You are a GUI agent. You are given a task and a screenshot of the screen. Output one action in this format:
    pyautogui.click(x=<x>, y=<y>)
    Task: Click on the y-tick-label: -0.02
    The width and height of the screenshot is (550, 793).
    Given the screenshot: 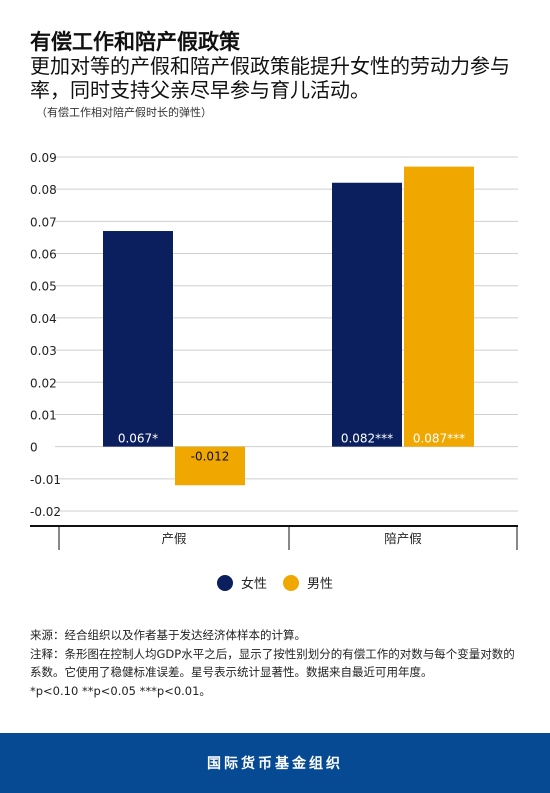 What is the action you would take?
    pyautogui.click(x=45, y=512)
    